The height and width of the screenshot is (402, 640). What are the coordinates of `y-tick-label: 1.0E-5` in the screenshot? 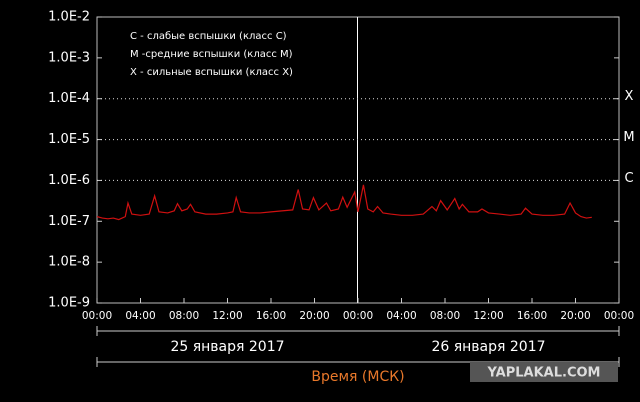 It's located at (69, 139).